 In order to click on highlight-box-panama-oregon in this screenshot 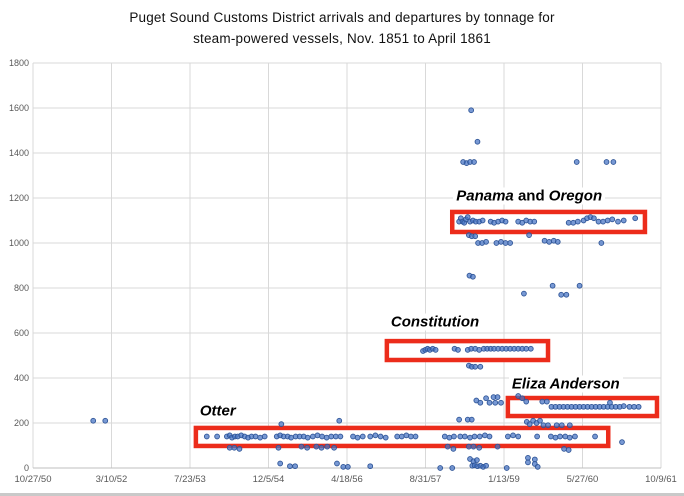, I will do `click(548, 222)`.